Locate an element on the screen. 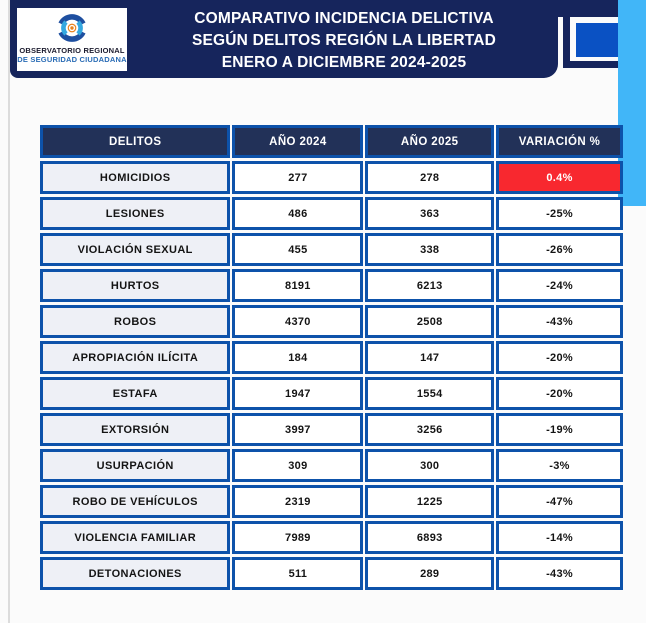 Image resolution: width=646 pixels, height=623 pixels. cell-ano-2024: 486 is located at coordinates (298, 213).